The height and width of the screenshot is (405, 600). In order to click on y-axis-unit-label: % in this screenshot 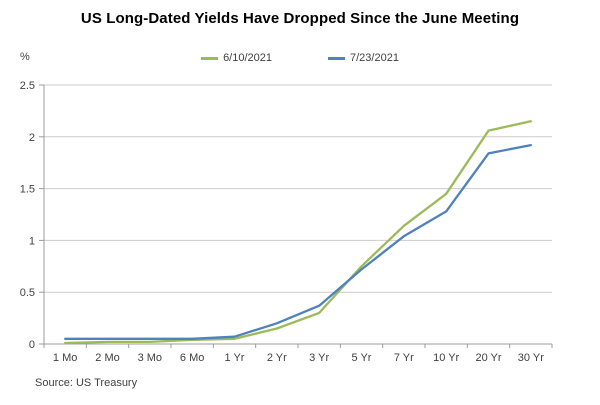, I will do `click(25, 57)`.